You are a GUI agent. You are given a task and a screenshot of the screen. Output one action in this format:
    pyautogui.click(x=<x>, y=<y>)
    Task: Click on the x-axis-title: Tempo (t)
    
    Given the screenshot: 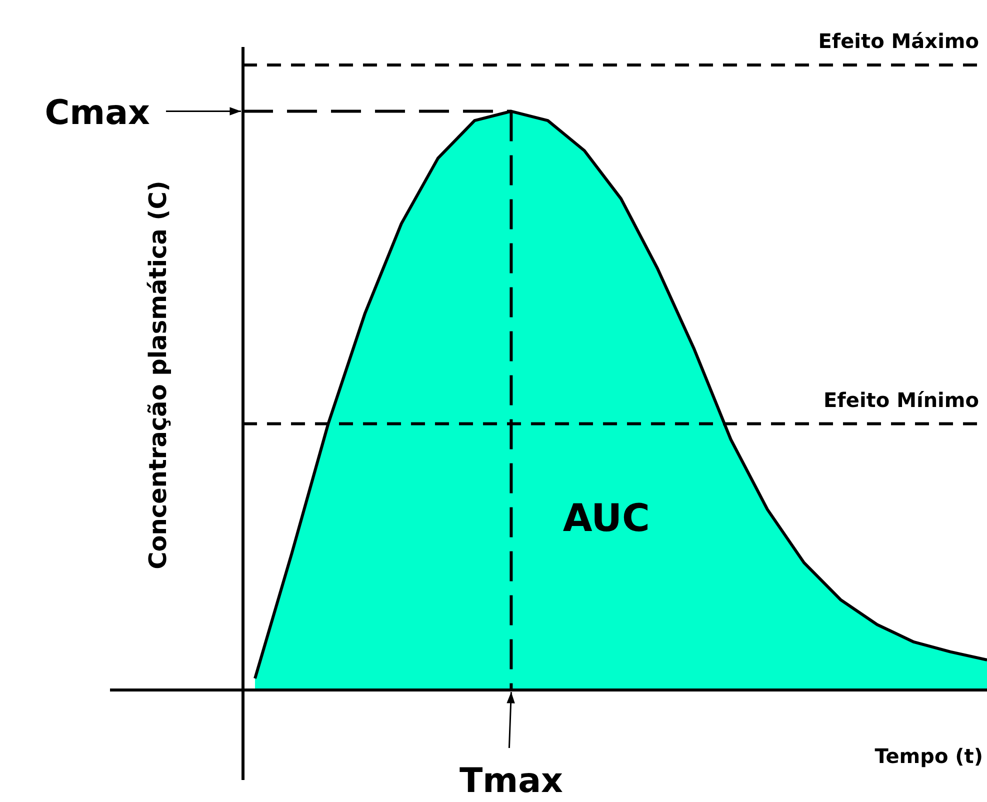 What is the action you would take?
    pyautogui.click(x=928, y=756)
    